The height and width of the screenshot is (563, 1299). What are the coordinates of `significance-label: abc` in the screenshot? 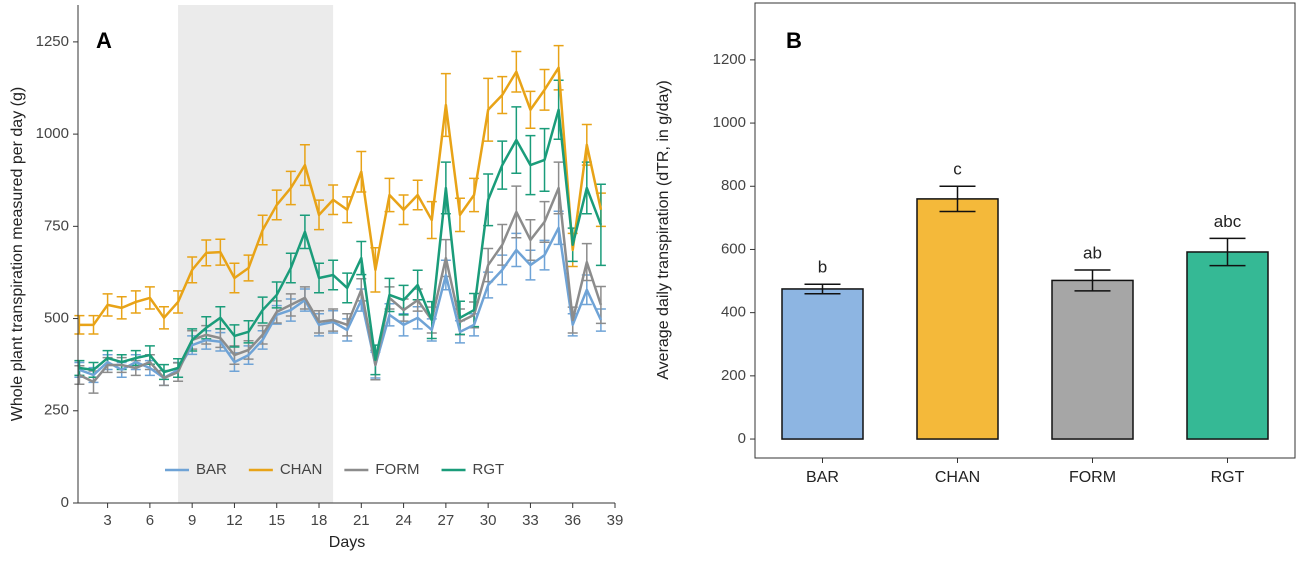 It's located at (1228, 221).